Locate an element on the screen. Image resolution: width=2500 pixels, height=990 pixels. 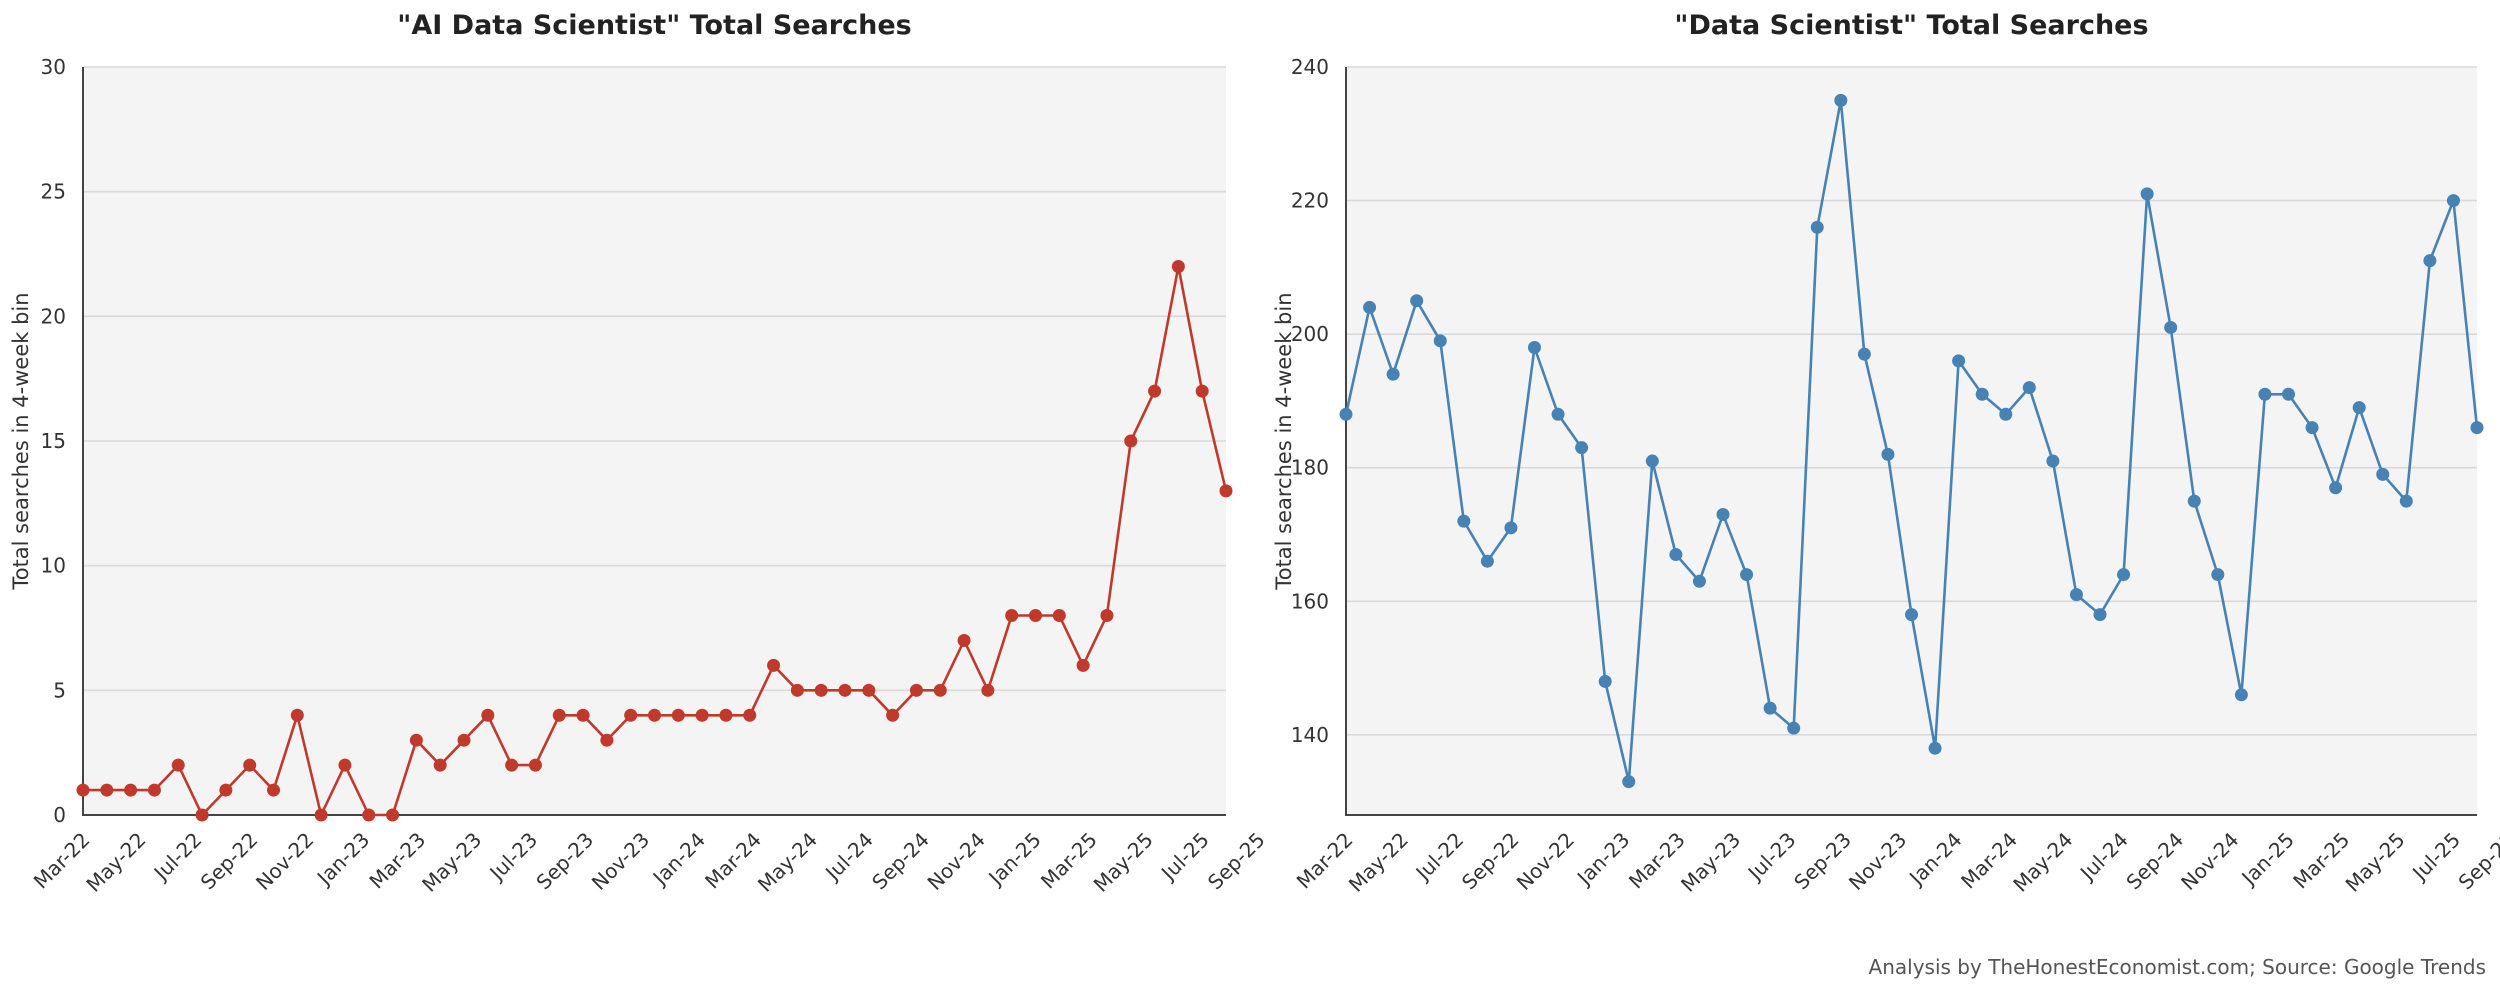
x-tick-label: Sep-23 is located at coordinates (564, 861).